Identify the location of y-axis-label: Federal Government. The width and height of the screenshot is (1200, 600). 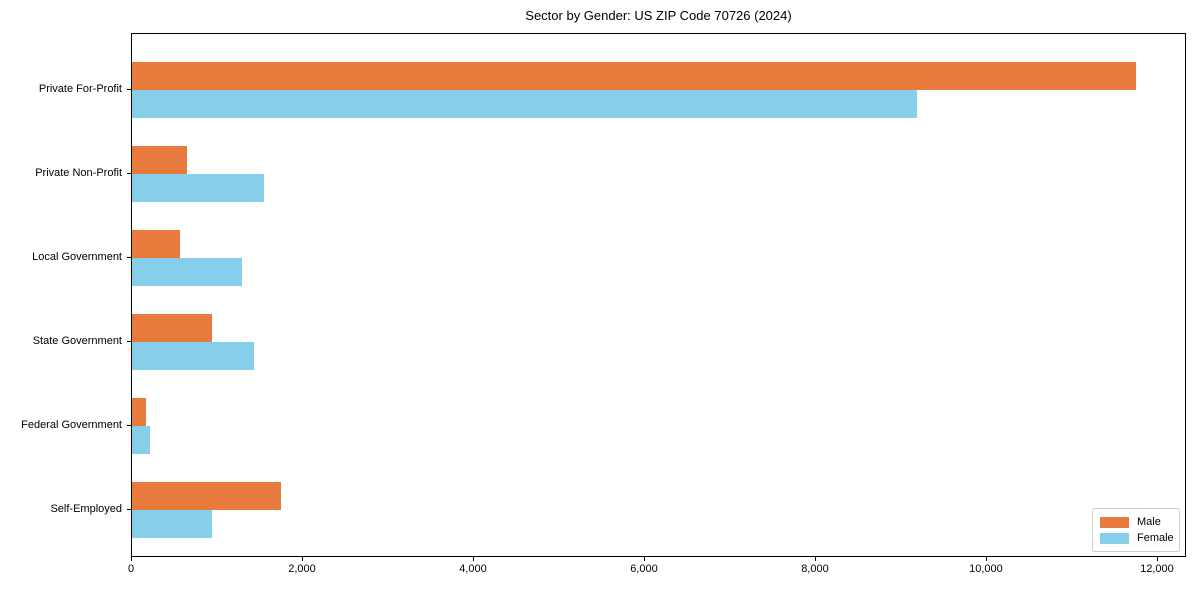
(71, 425).